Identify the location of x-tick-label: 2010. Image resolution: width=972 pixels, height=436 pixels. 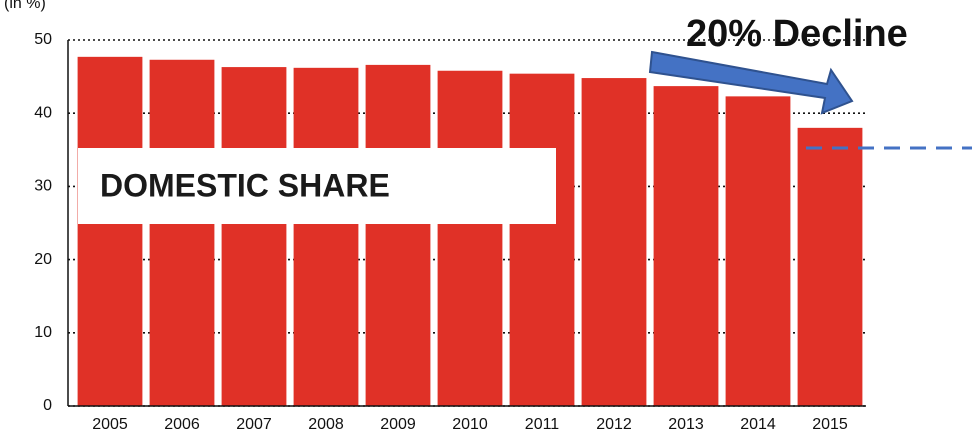
(470, 424).